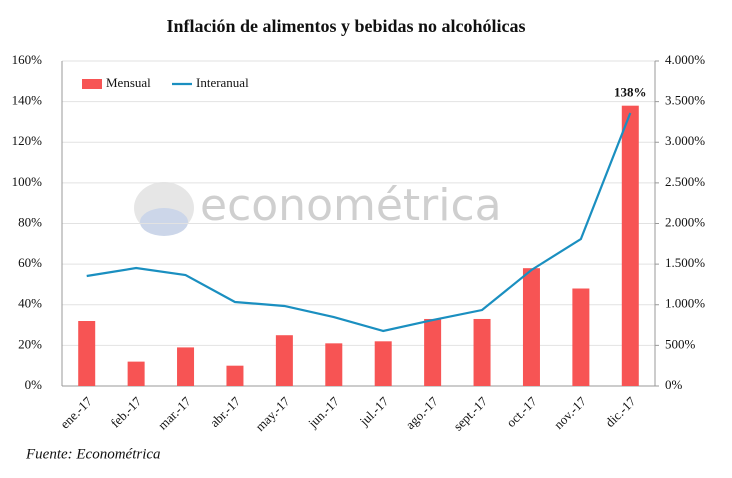  I want to click on y2-tick-label: 0%, so click(674, 384).